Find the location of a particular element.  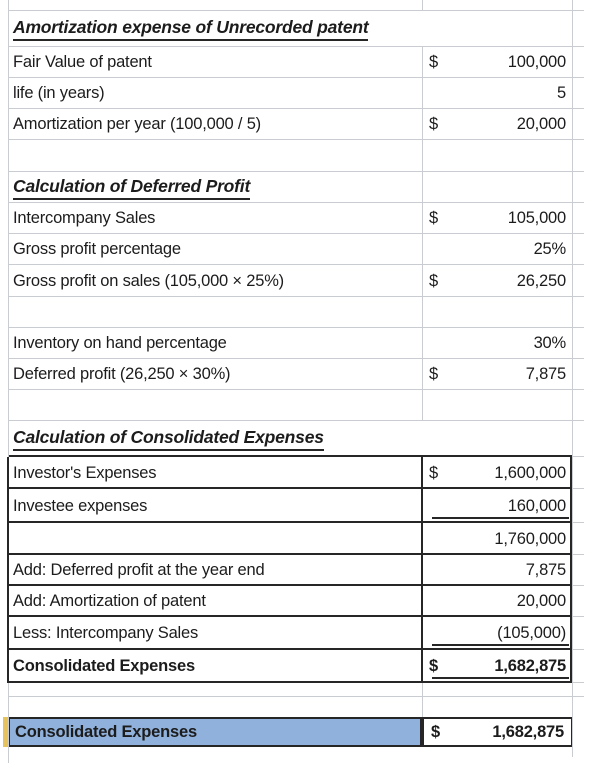

label-cell: Investor's Expenses is located at coordinates (85, 472).